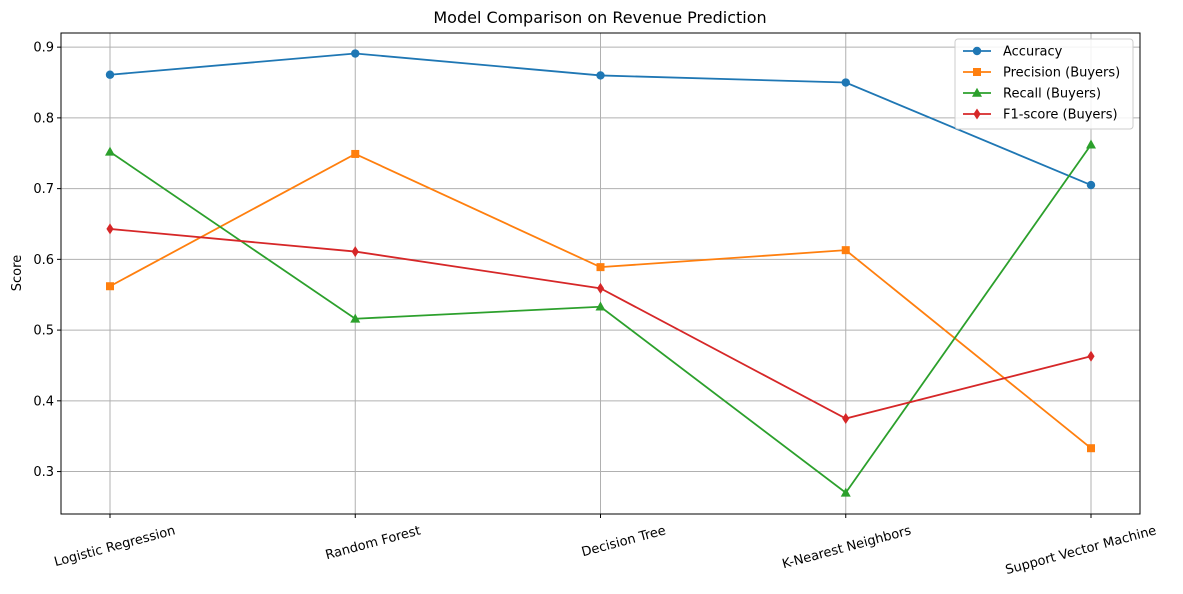 The image size is (1183, 594). I want to click on y-axis-label: Score, so click(17, 273).